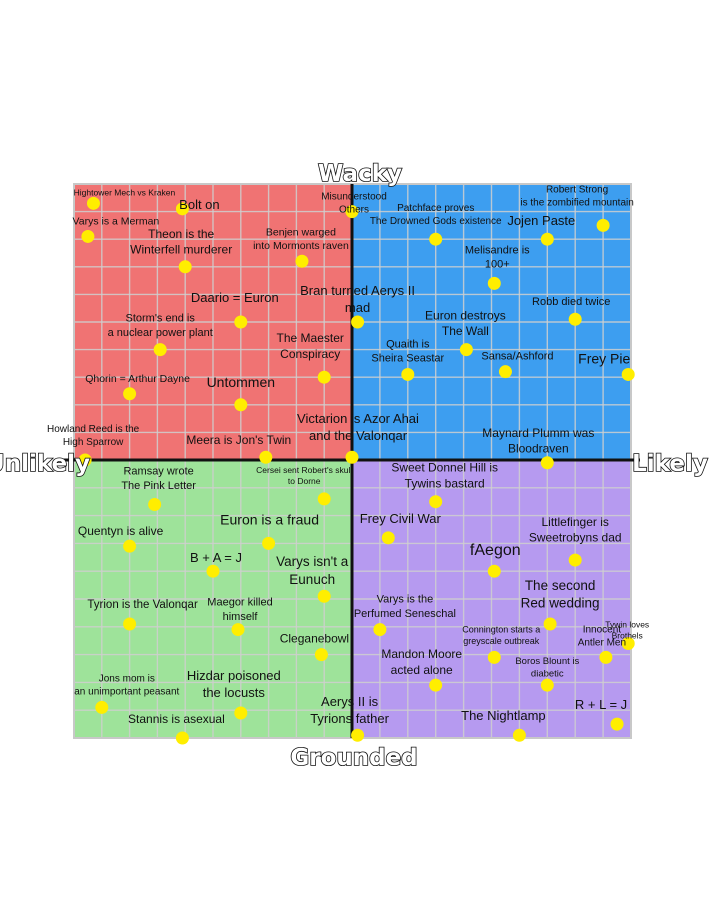  What do you see at coordinates (405, 607) in the screenshot?
I see `point-label: Varys is the Perfumed Seneschal` at bounding box center [405, 607].